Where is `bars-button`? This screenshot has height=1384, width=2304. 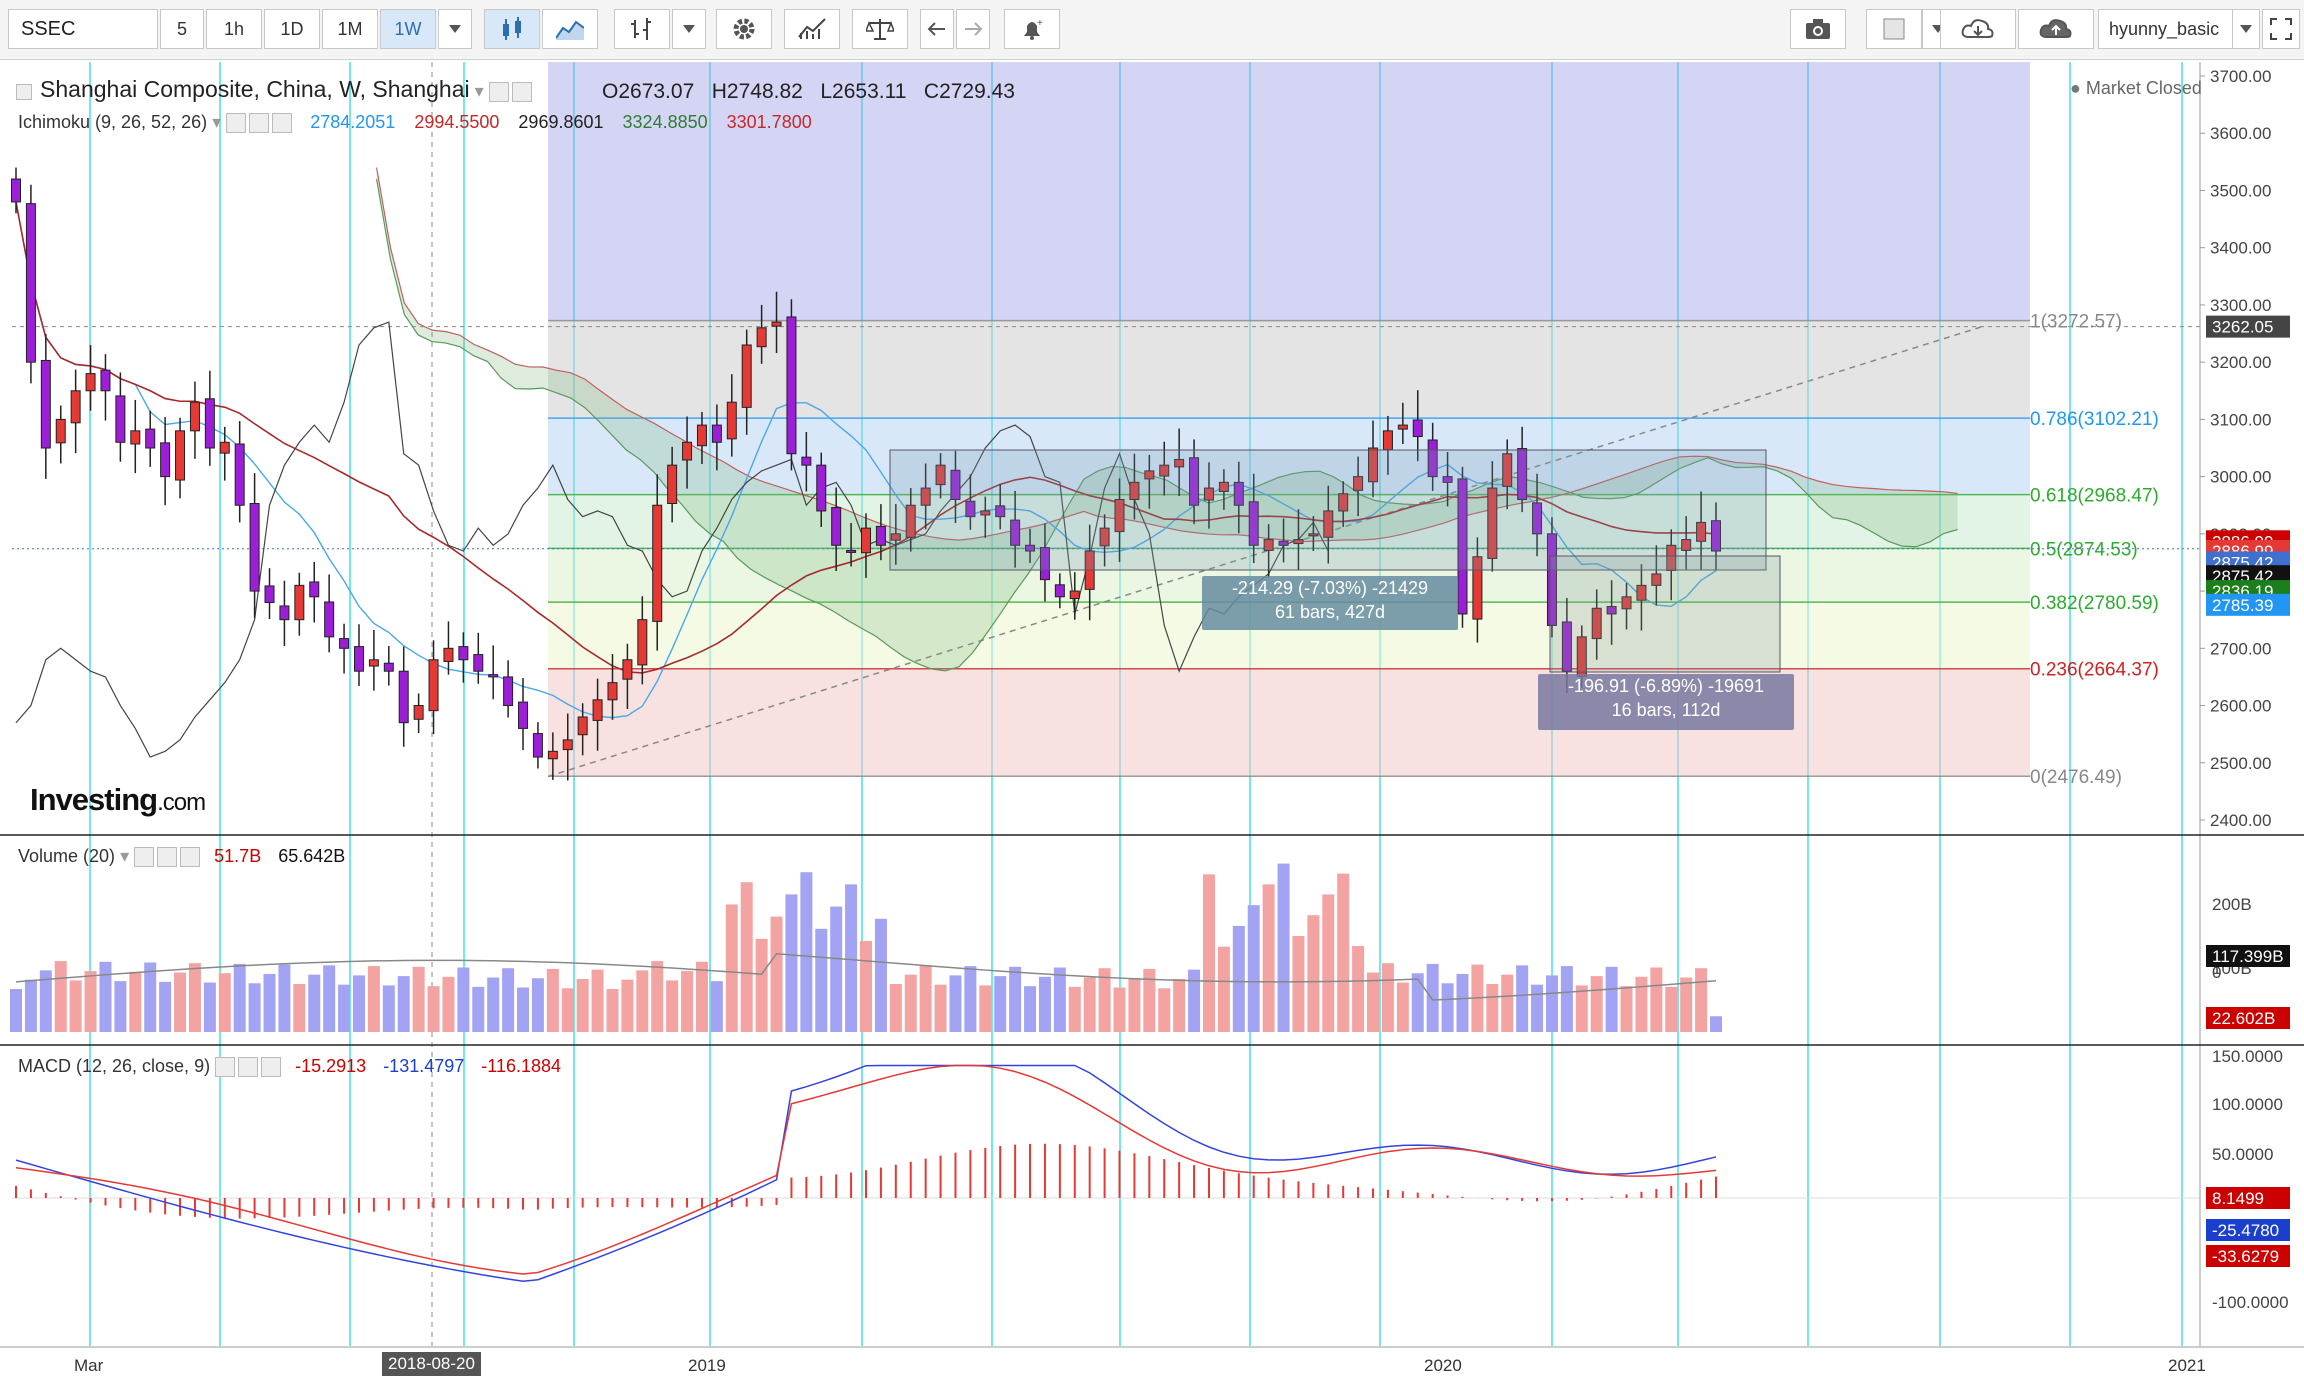
bars-button is located at coordinates (642, 29).